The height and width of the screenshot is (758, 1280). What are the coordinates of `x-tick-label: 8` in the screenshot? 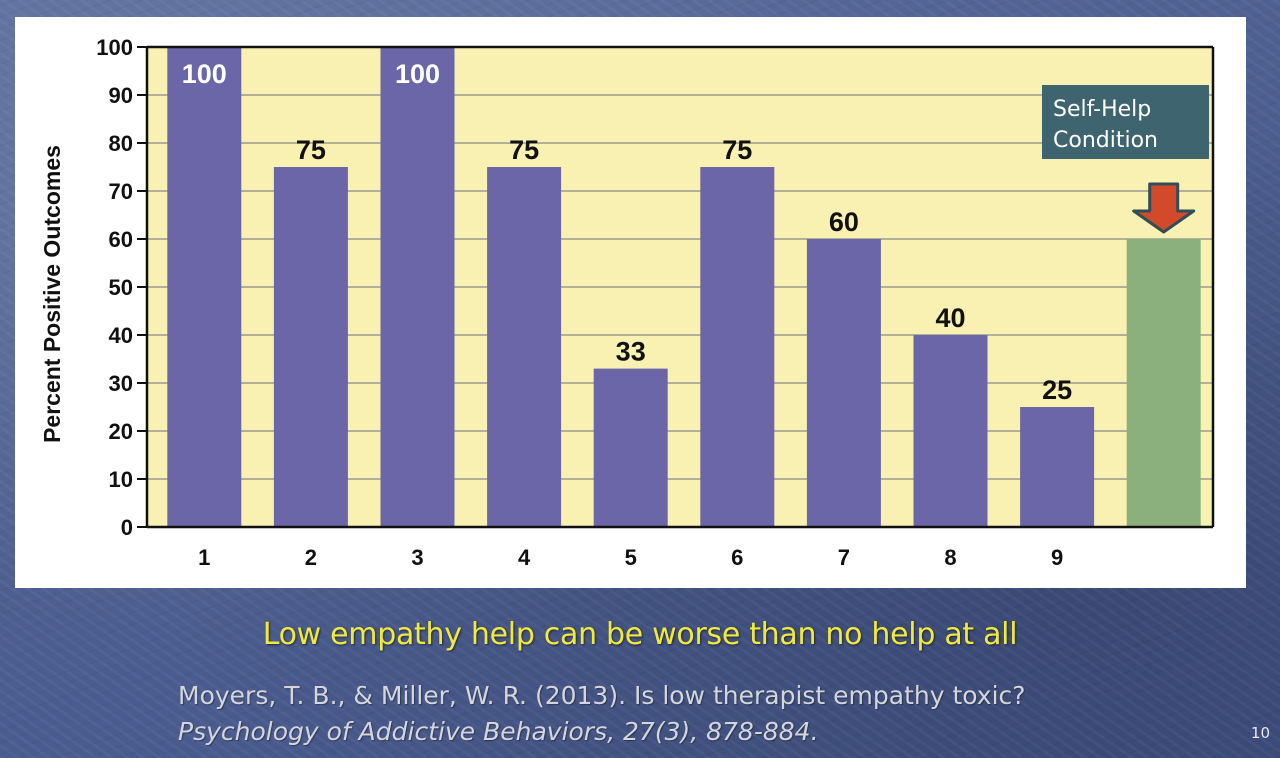 It's located at (950, 557).